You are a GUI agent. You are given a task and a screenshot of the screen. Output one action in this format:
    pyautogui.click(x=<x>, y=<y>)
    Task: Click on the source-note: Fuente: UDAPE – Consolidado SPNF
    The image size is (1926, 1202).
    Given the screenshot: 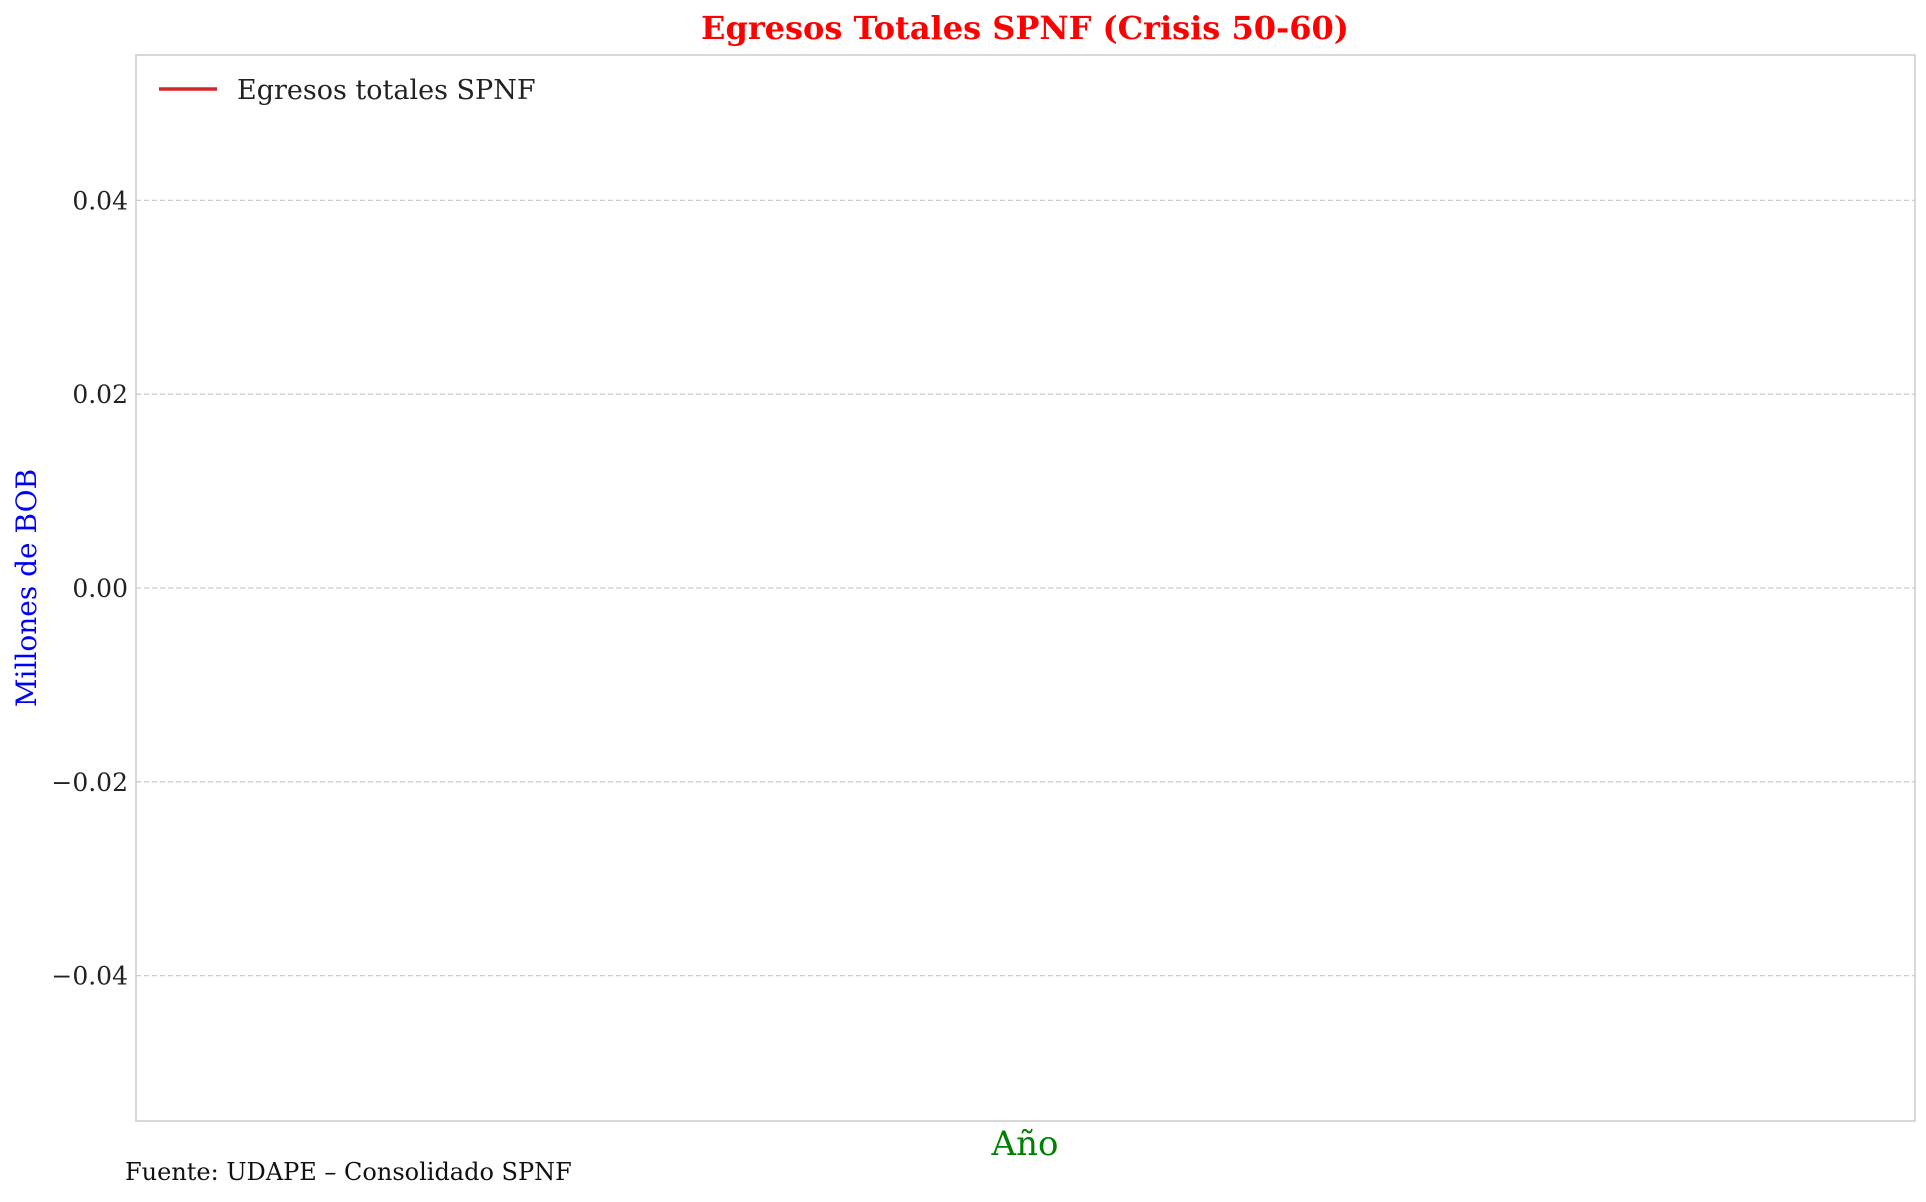 What is the action you would take?
    pyautogui.click(x=348, y=1172)
    